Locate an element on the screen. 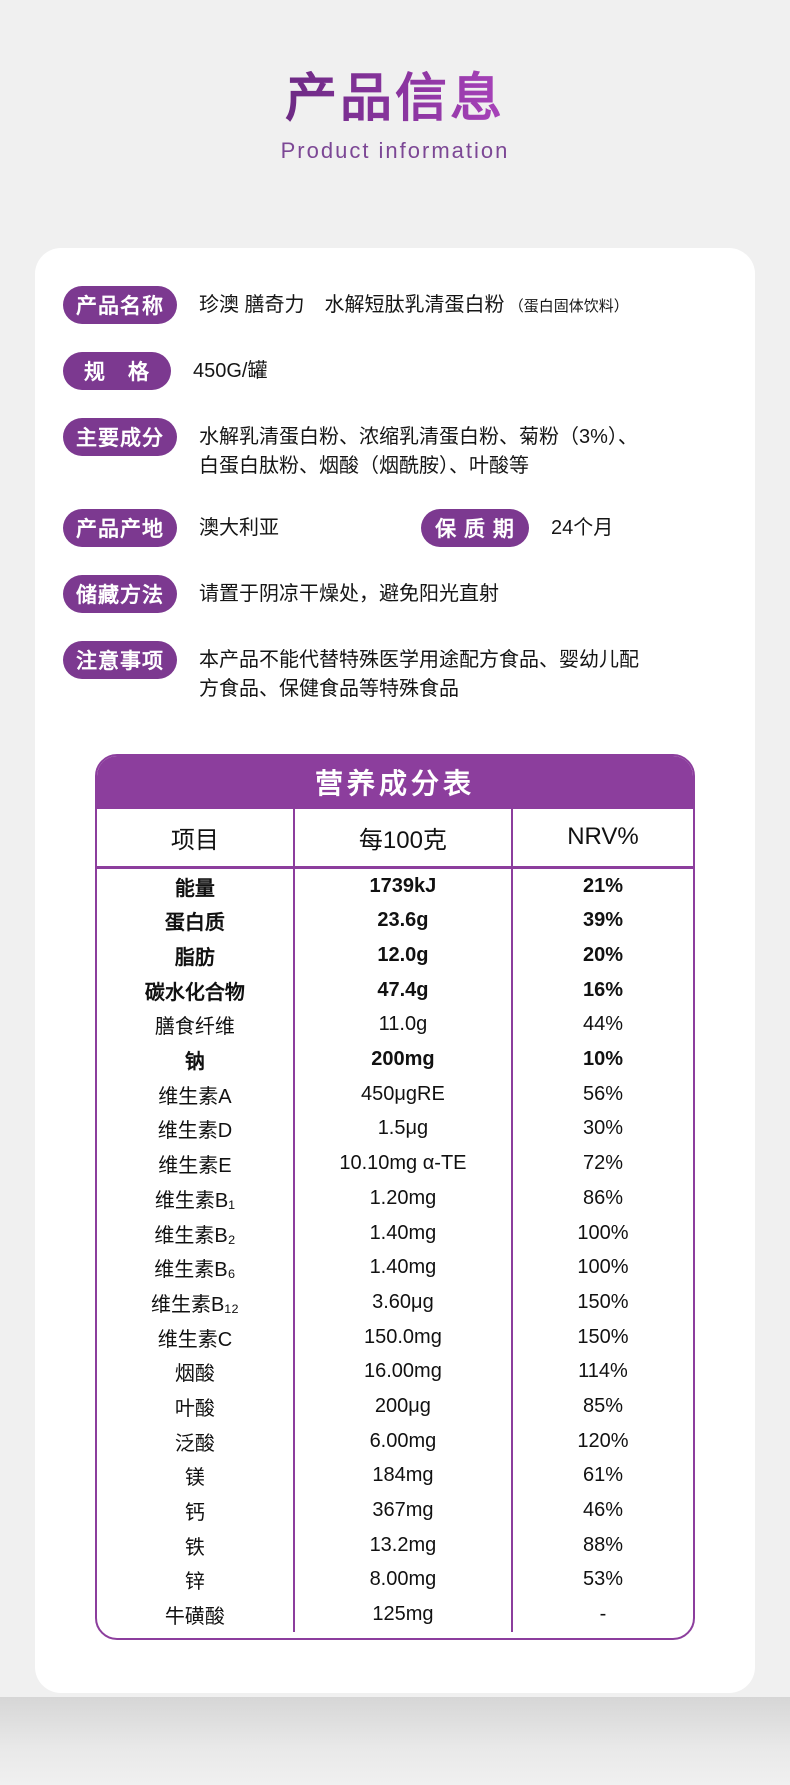  field-value: 450G/罐 is located at coordinates (230, 369).